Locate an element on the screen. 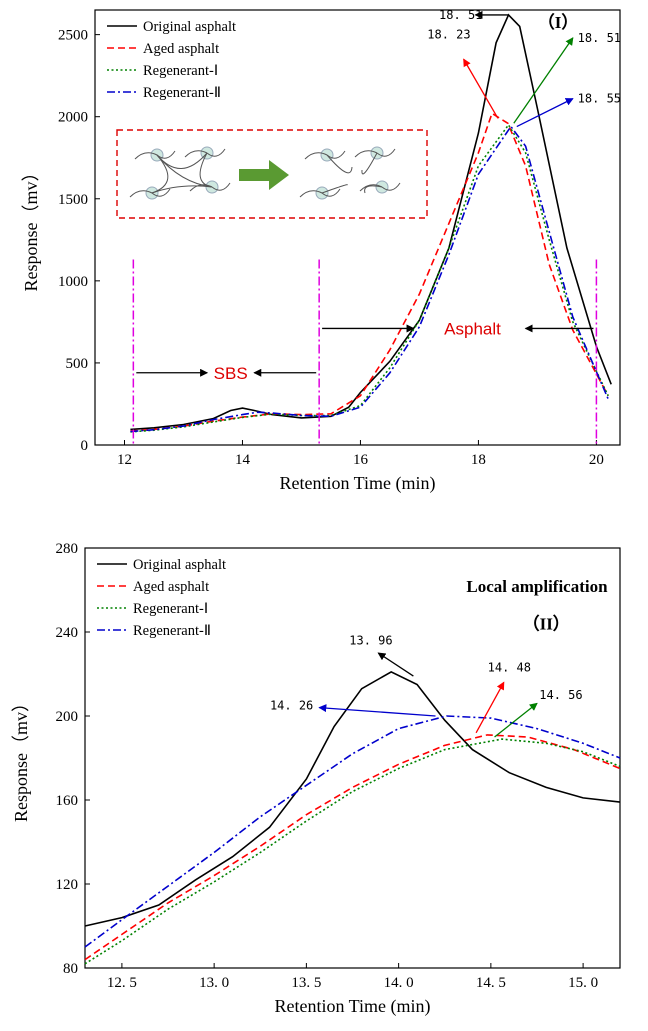 The width and height of the screenshot is (648, 1031). x-tick-label: 13. 0 is located at coordinates (214, 983).